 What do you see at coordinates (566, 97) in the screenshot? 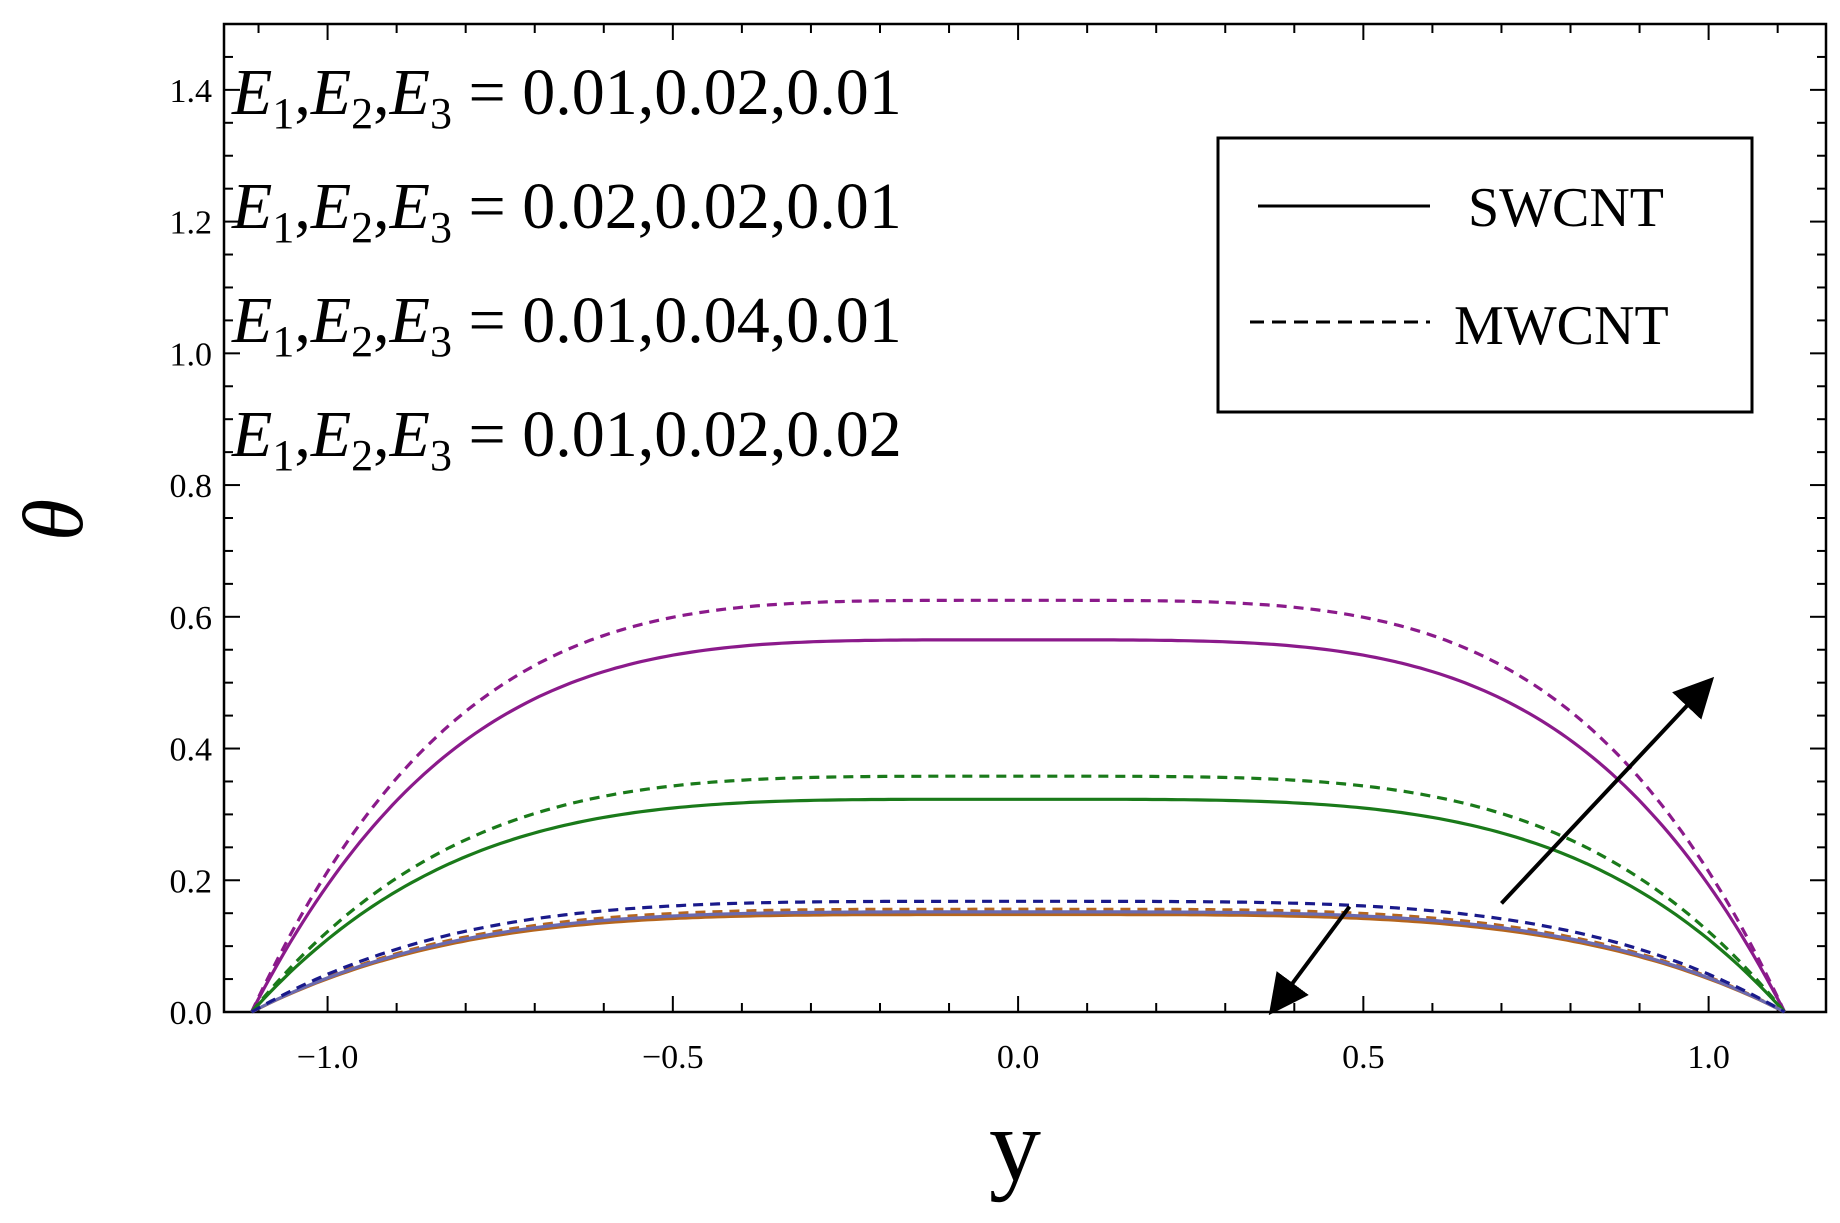
I see `parameter-annotation: E1,E2,E3 = 0.01,0.02,0.01` at bounding box center [566, 97].